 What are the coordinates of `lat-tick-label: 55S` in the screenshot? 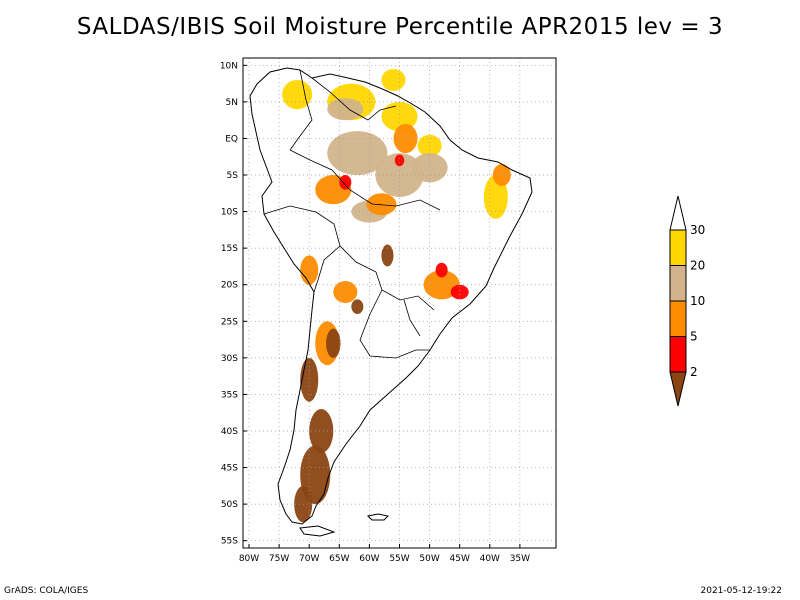 It's located at (229, 542).